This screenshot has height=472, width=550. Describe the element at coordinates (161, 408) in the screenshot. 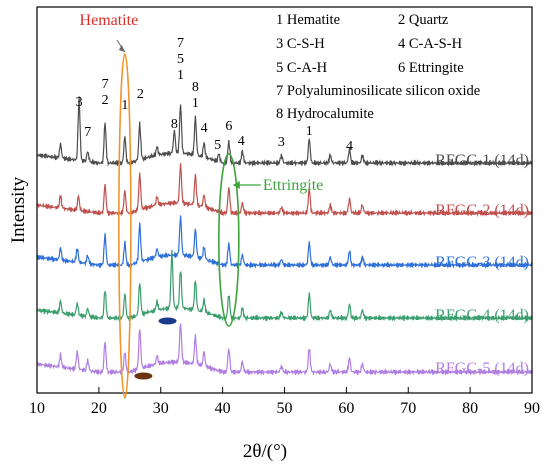

I see `x-tick-label: 30` at that location.